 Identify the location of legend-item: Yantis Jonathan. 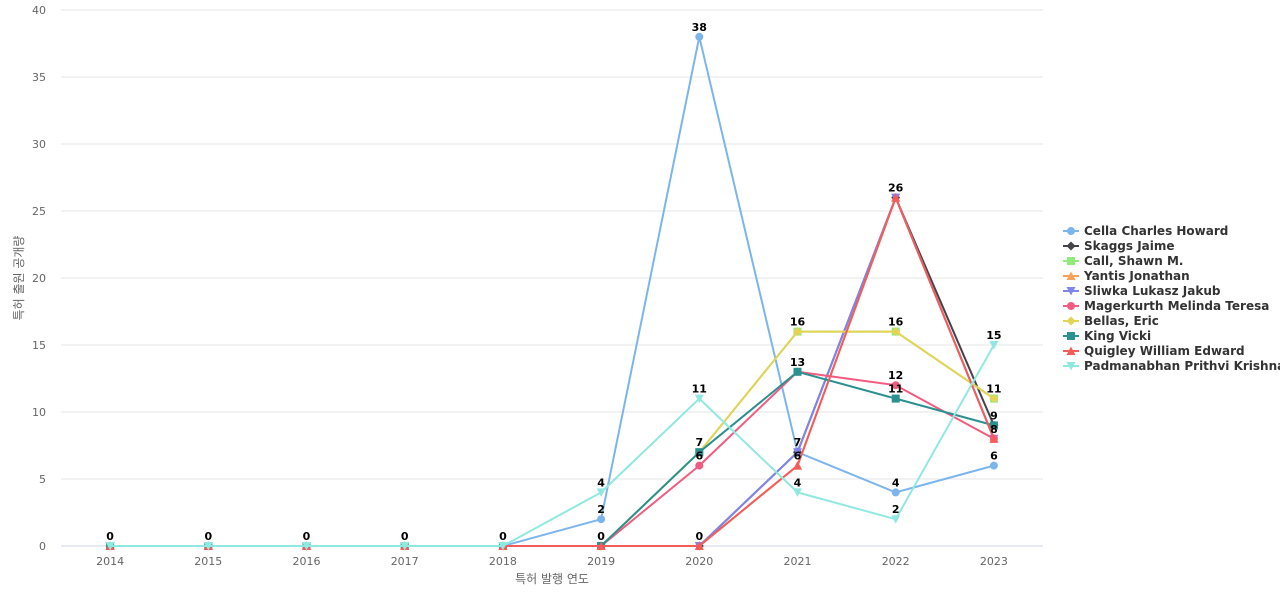
(1126, 276).